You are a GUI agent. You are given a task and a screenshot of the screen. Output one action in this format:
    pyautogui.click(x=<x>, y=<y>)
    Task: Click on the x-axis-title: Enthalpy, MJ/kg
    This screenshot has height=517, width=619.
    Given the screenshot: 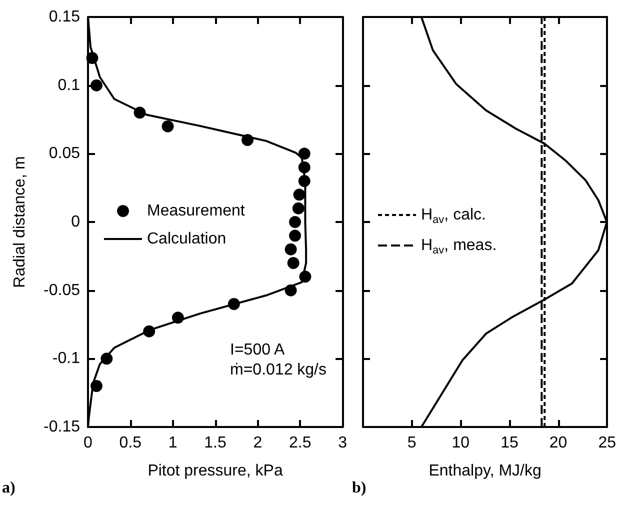 What is the action you would take?
    pyautogui.click(x=485, y=471)
    